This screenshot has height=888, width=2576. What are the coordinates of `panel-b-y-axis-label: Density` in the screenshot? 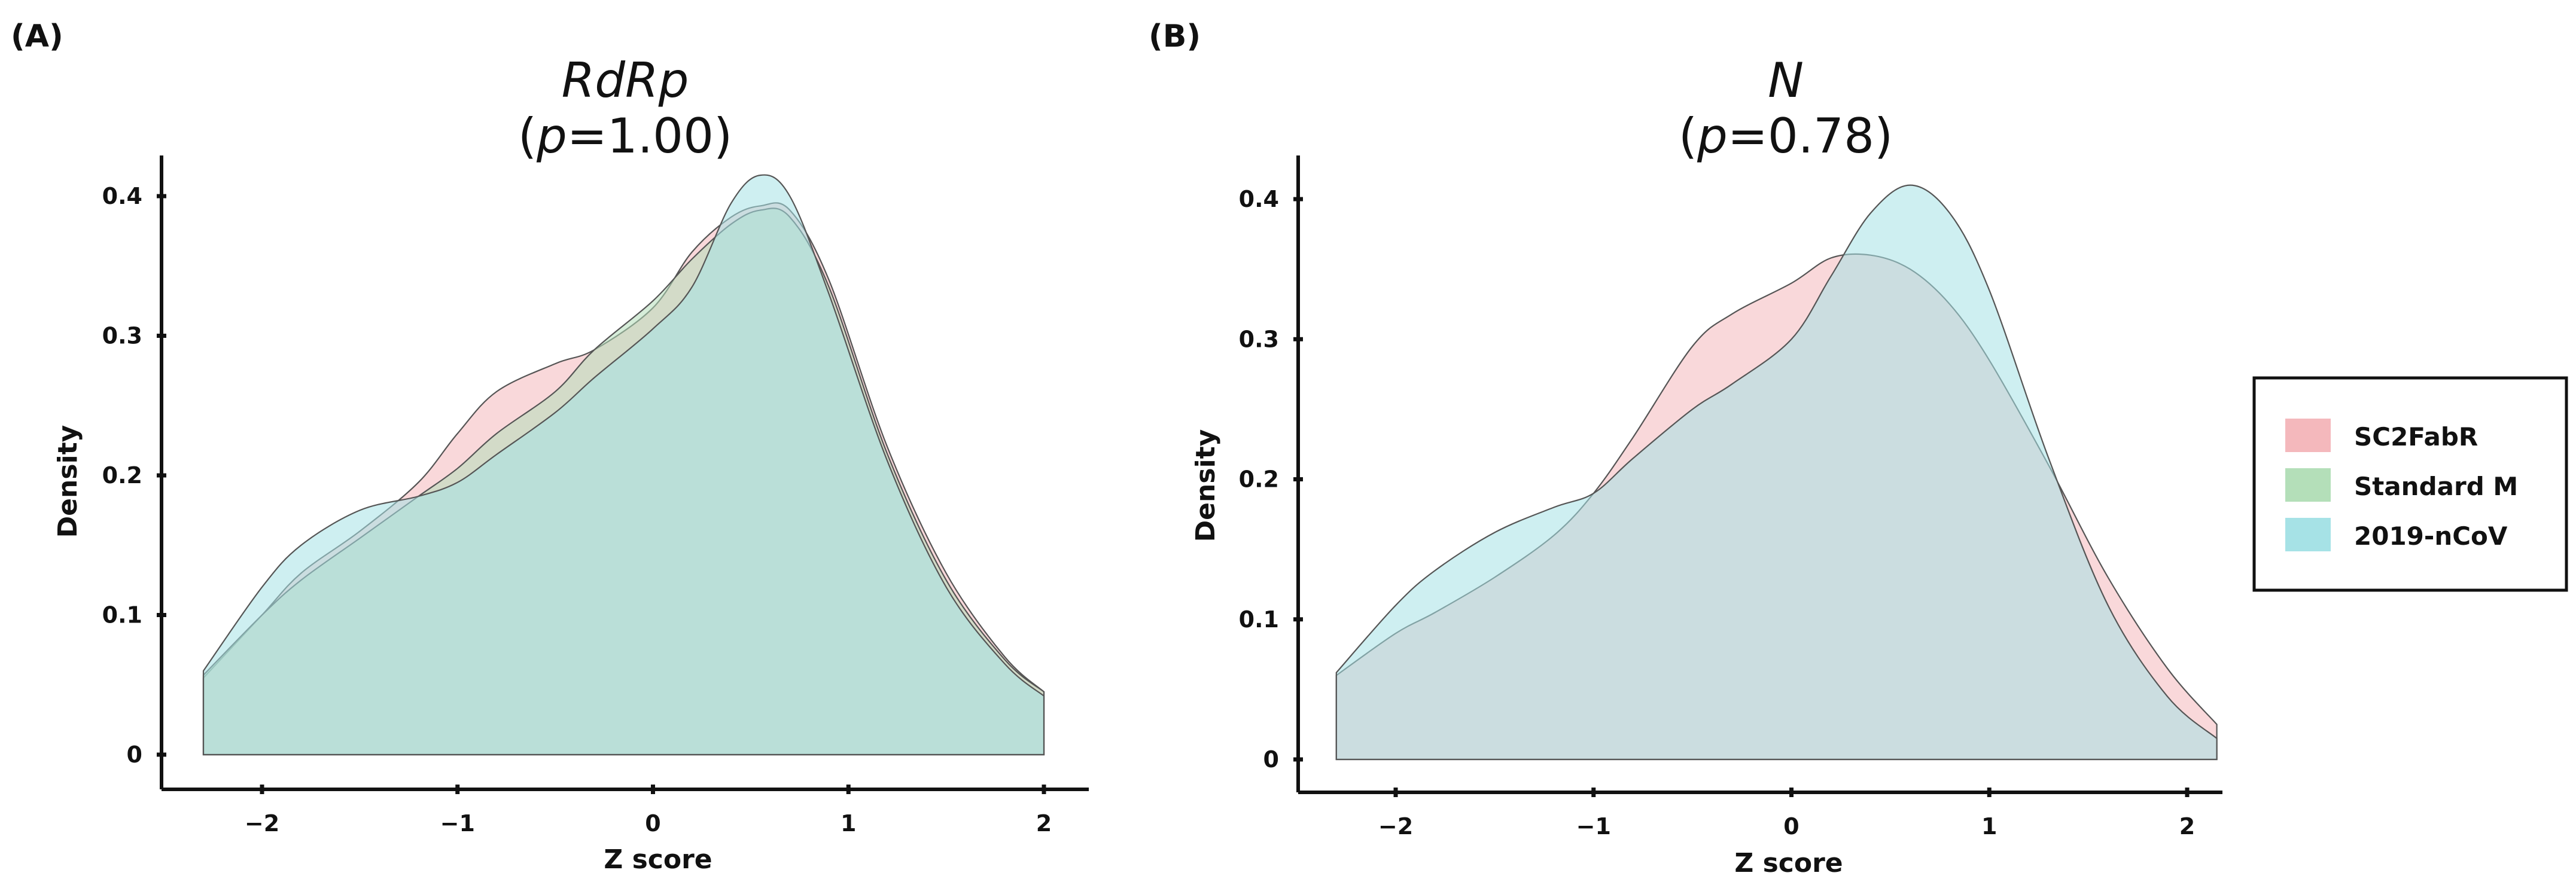 It's located at (1205, 485).